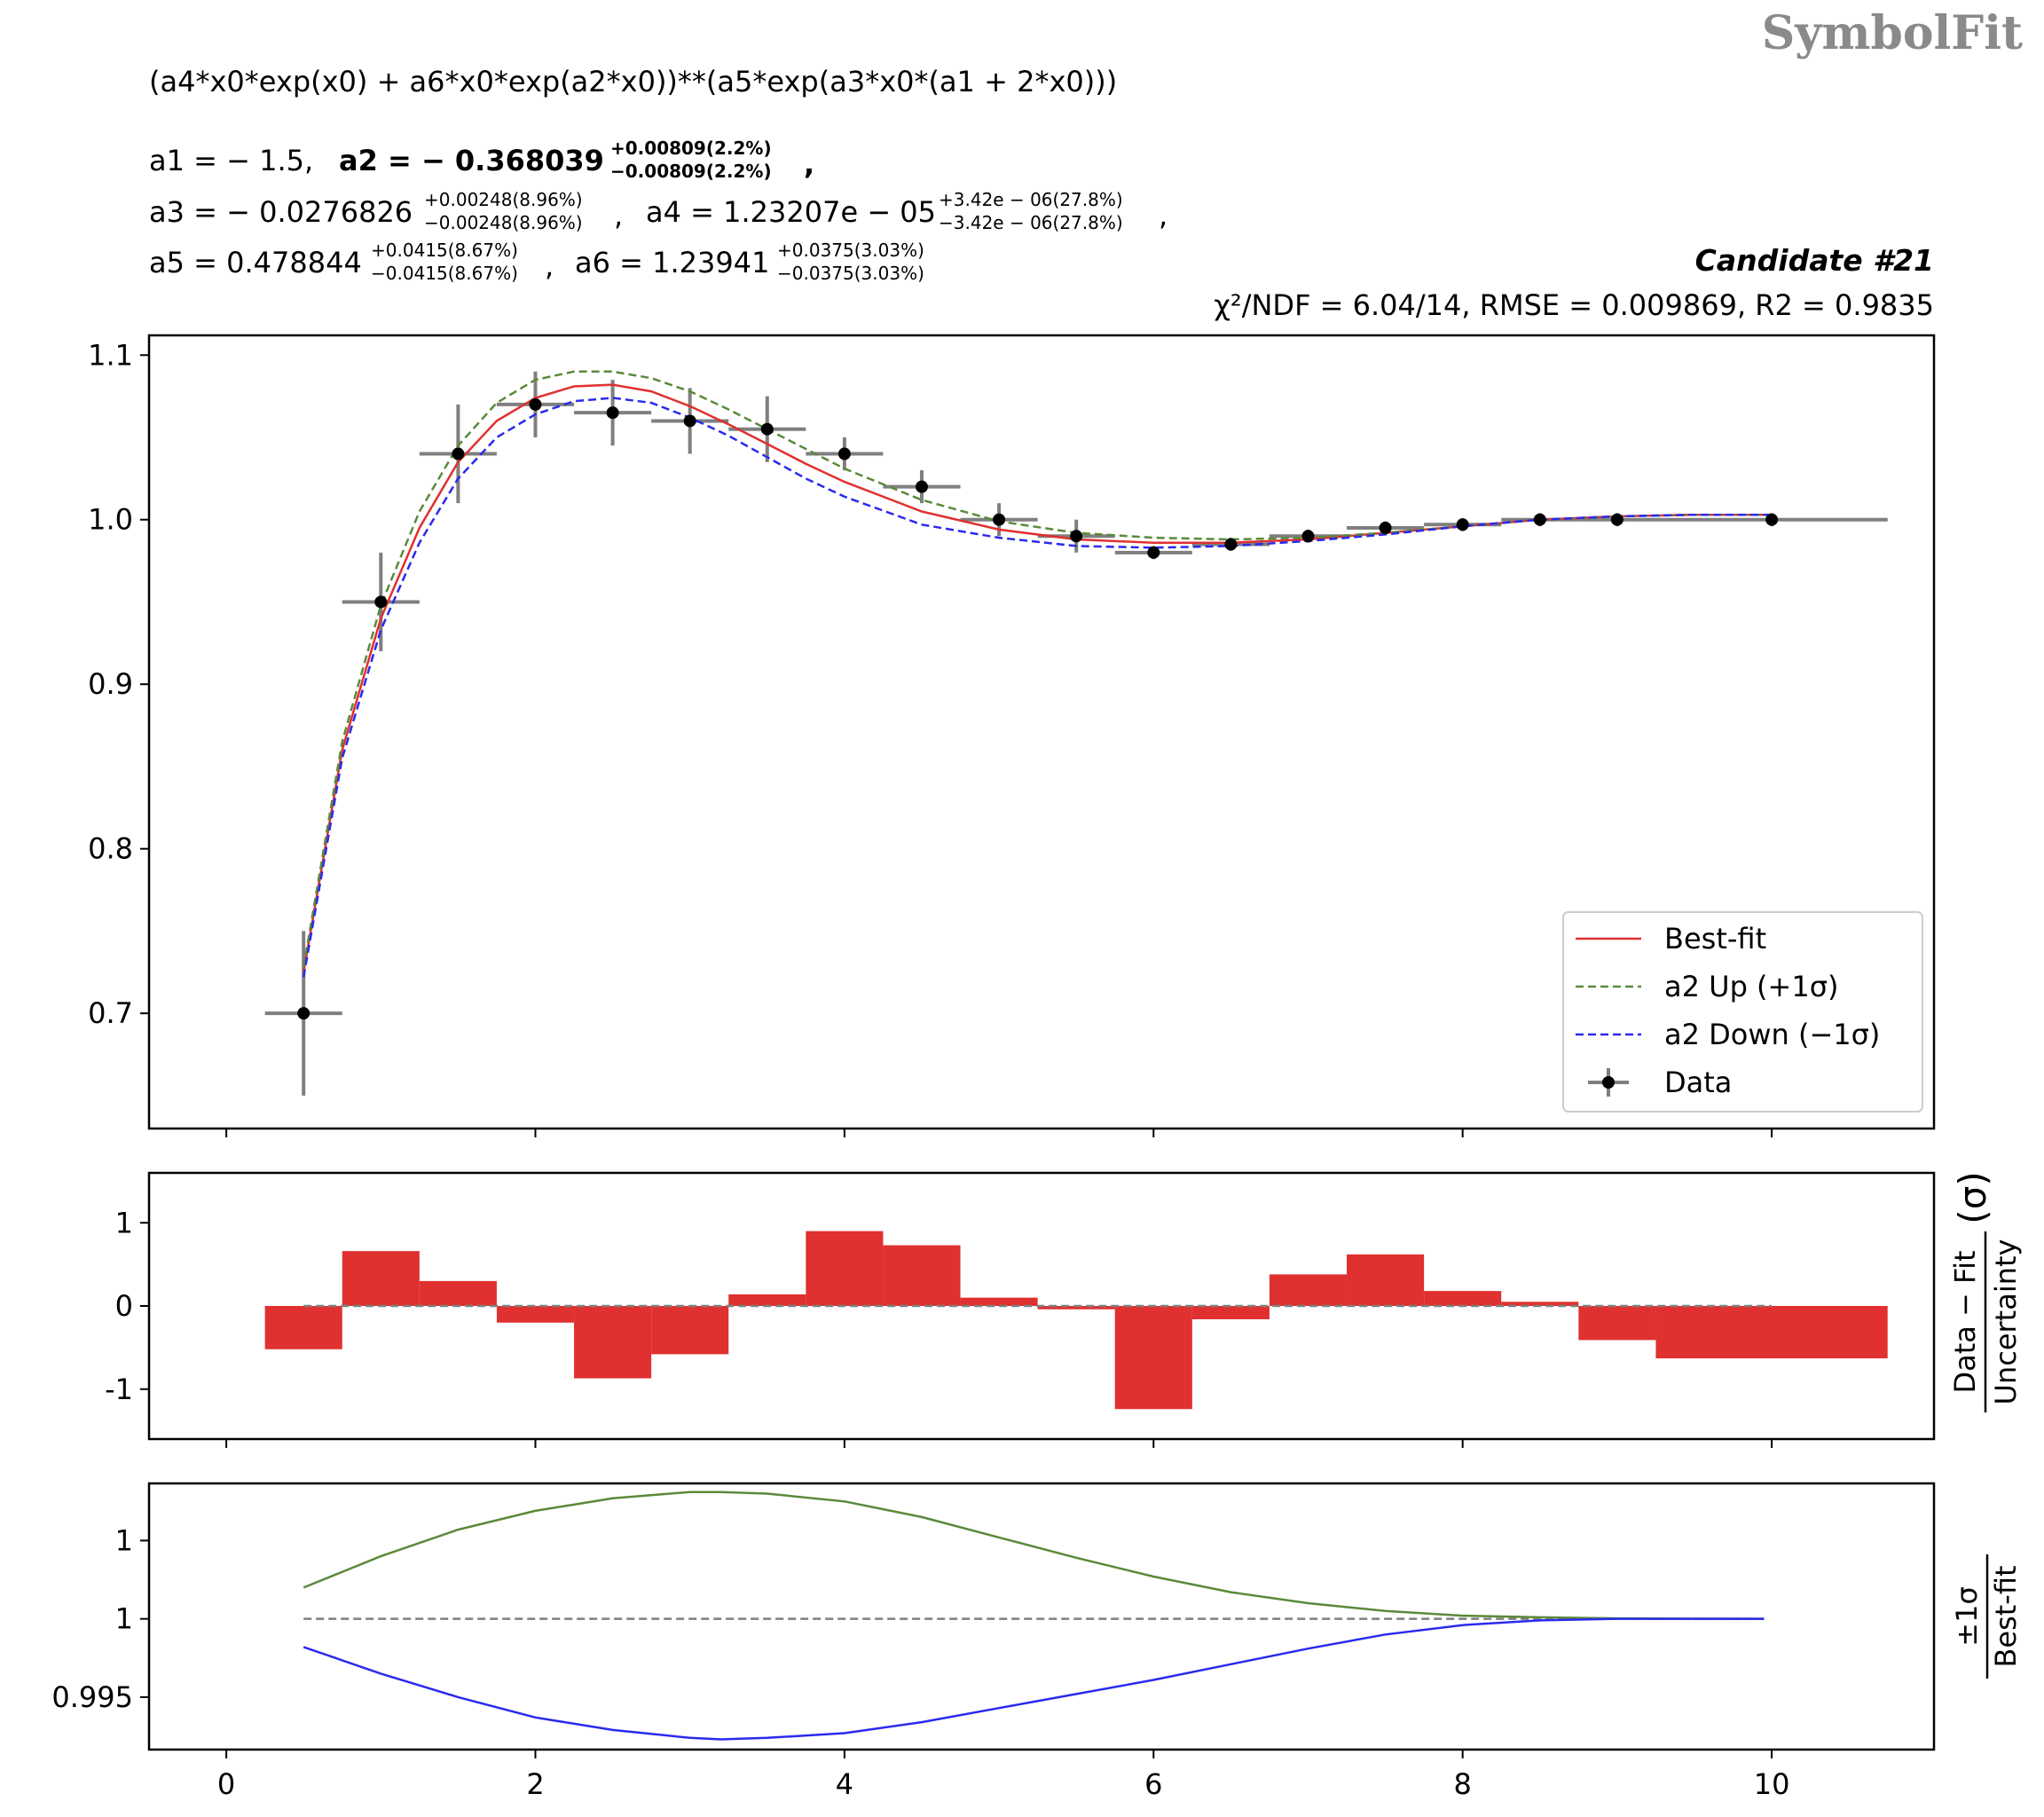  I want to click on param-a6-down: −0.0375(3.03%), so click(850, 273).